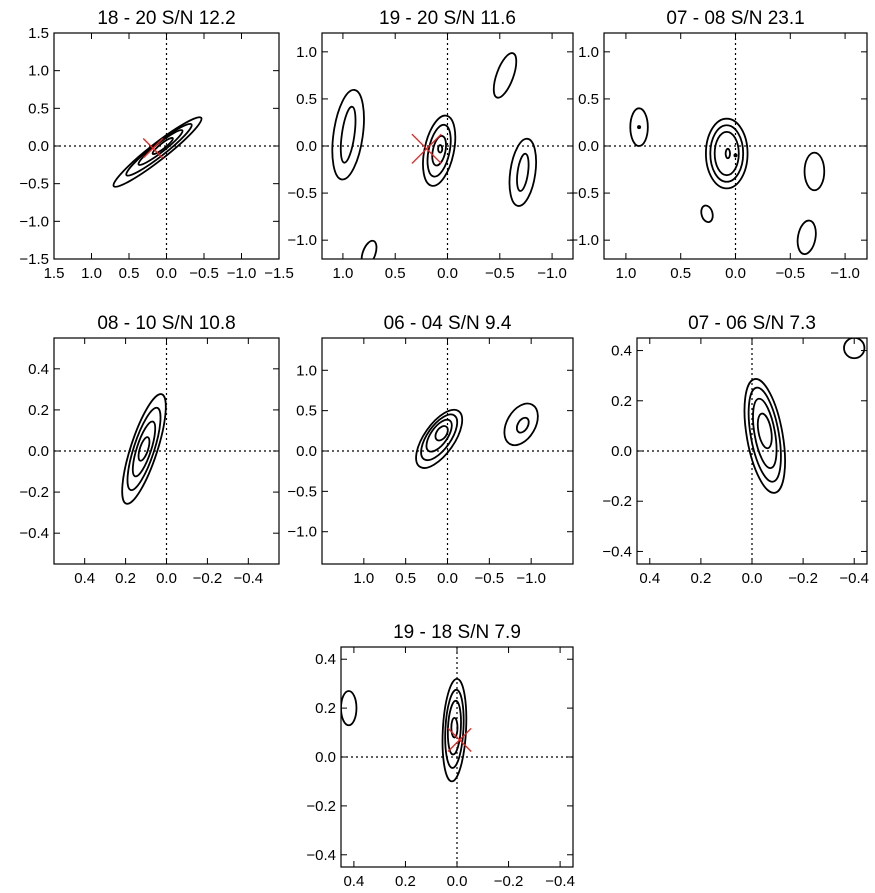 The width and height of the screenshot is (875, 893). I want to click on panel-title: 19 - 18 S/N 7.9, so click(457, 632).